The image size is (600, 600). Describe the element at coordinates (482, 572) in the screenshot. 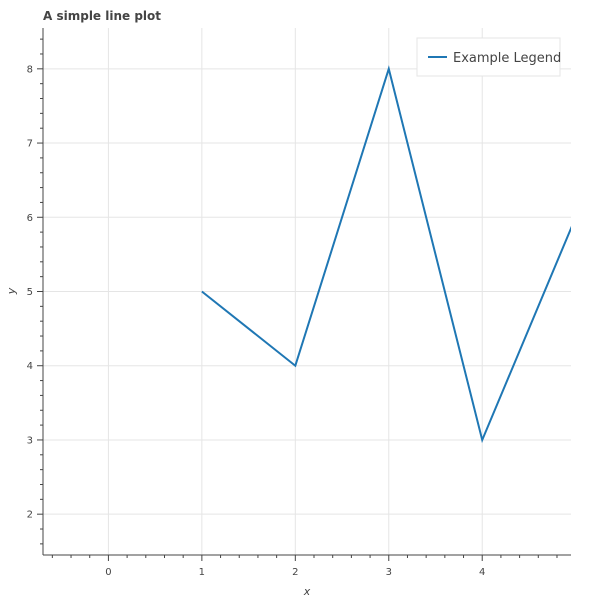

I see `x-tick-label: 4` at that location.